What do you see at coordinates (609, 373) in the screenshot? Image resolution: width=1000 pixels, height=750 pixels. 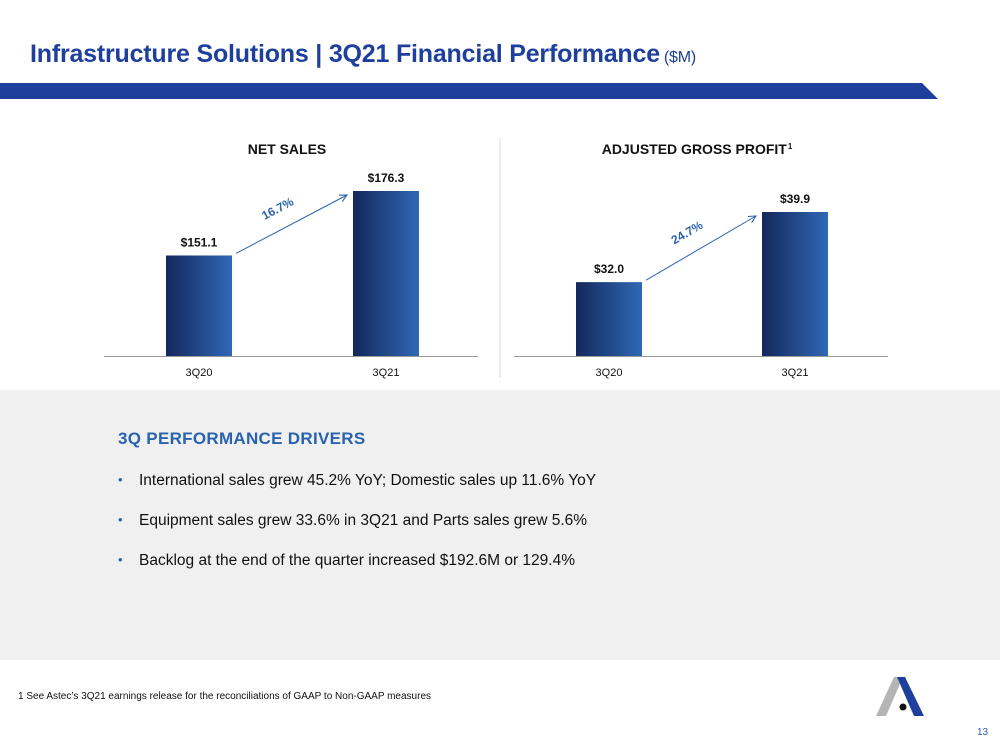 I see `adjusted-gross-profit-tick-label: 3Q20` at bounding box center [609, 373].